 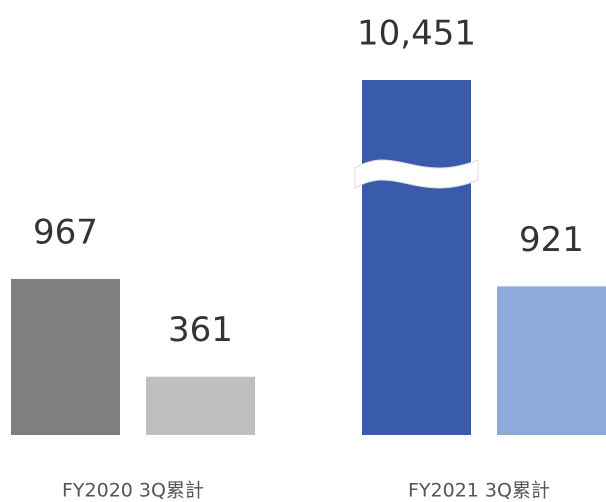 What do you see at coordinates (416, 174) in the screenshot?
I see `axis-break` at bounding box center [416, 174].